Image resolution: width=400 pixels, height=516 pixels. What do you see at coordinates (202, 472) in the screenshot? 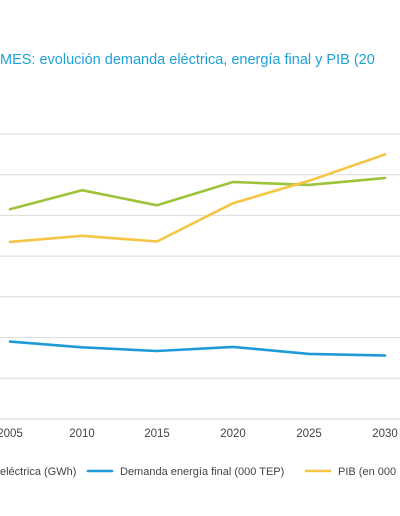
I see `legend-label-1: Demanda energía final (000 TEP)` at bounding box center [202, 472].